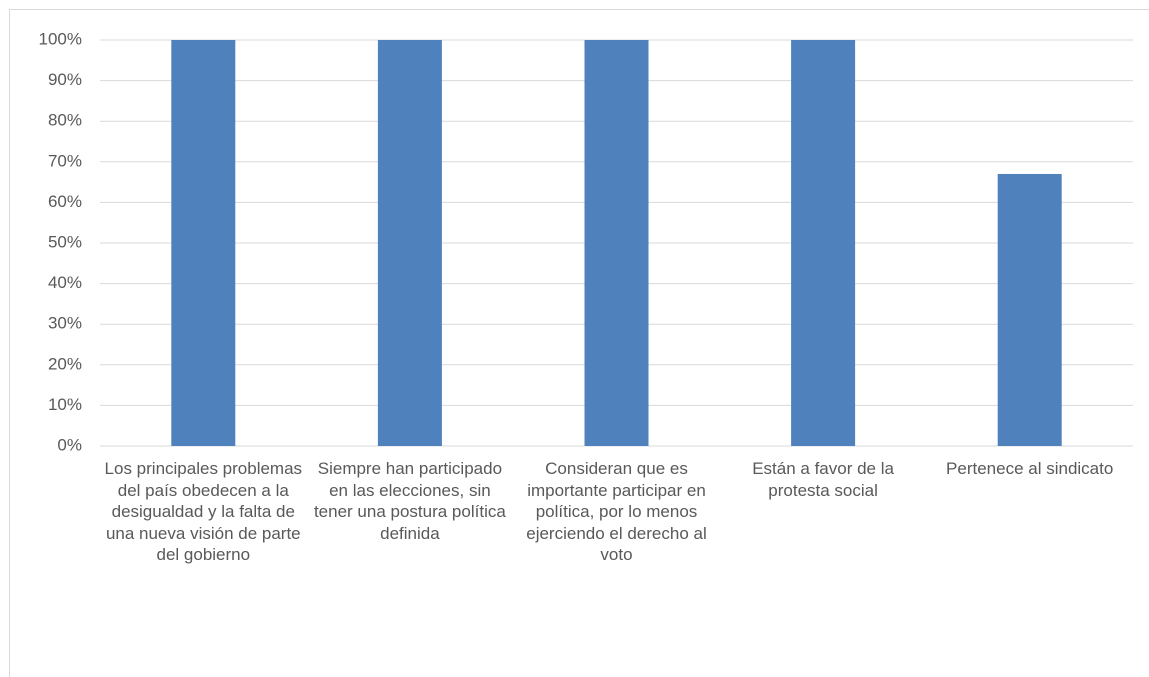 This screenshot has height=677, width=1149. What do you see at coordinates (65, 241) in the screenshot?
I see `y-tick-label: 50%` at bounding box center [65, 241].